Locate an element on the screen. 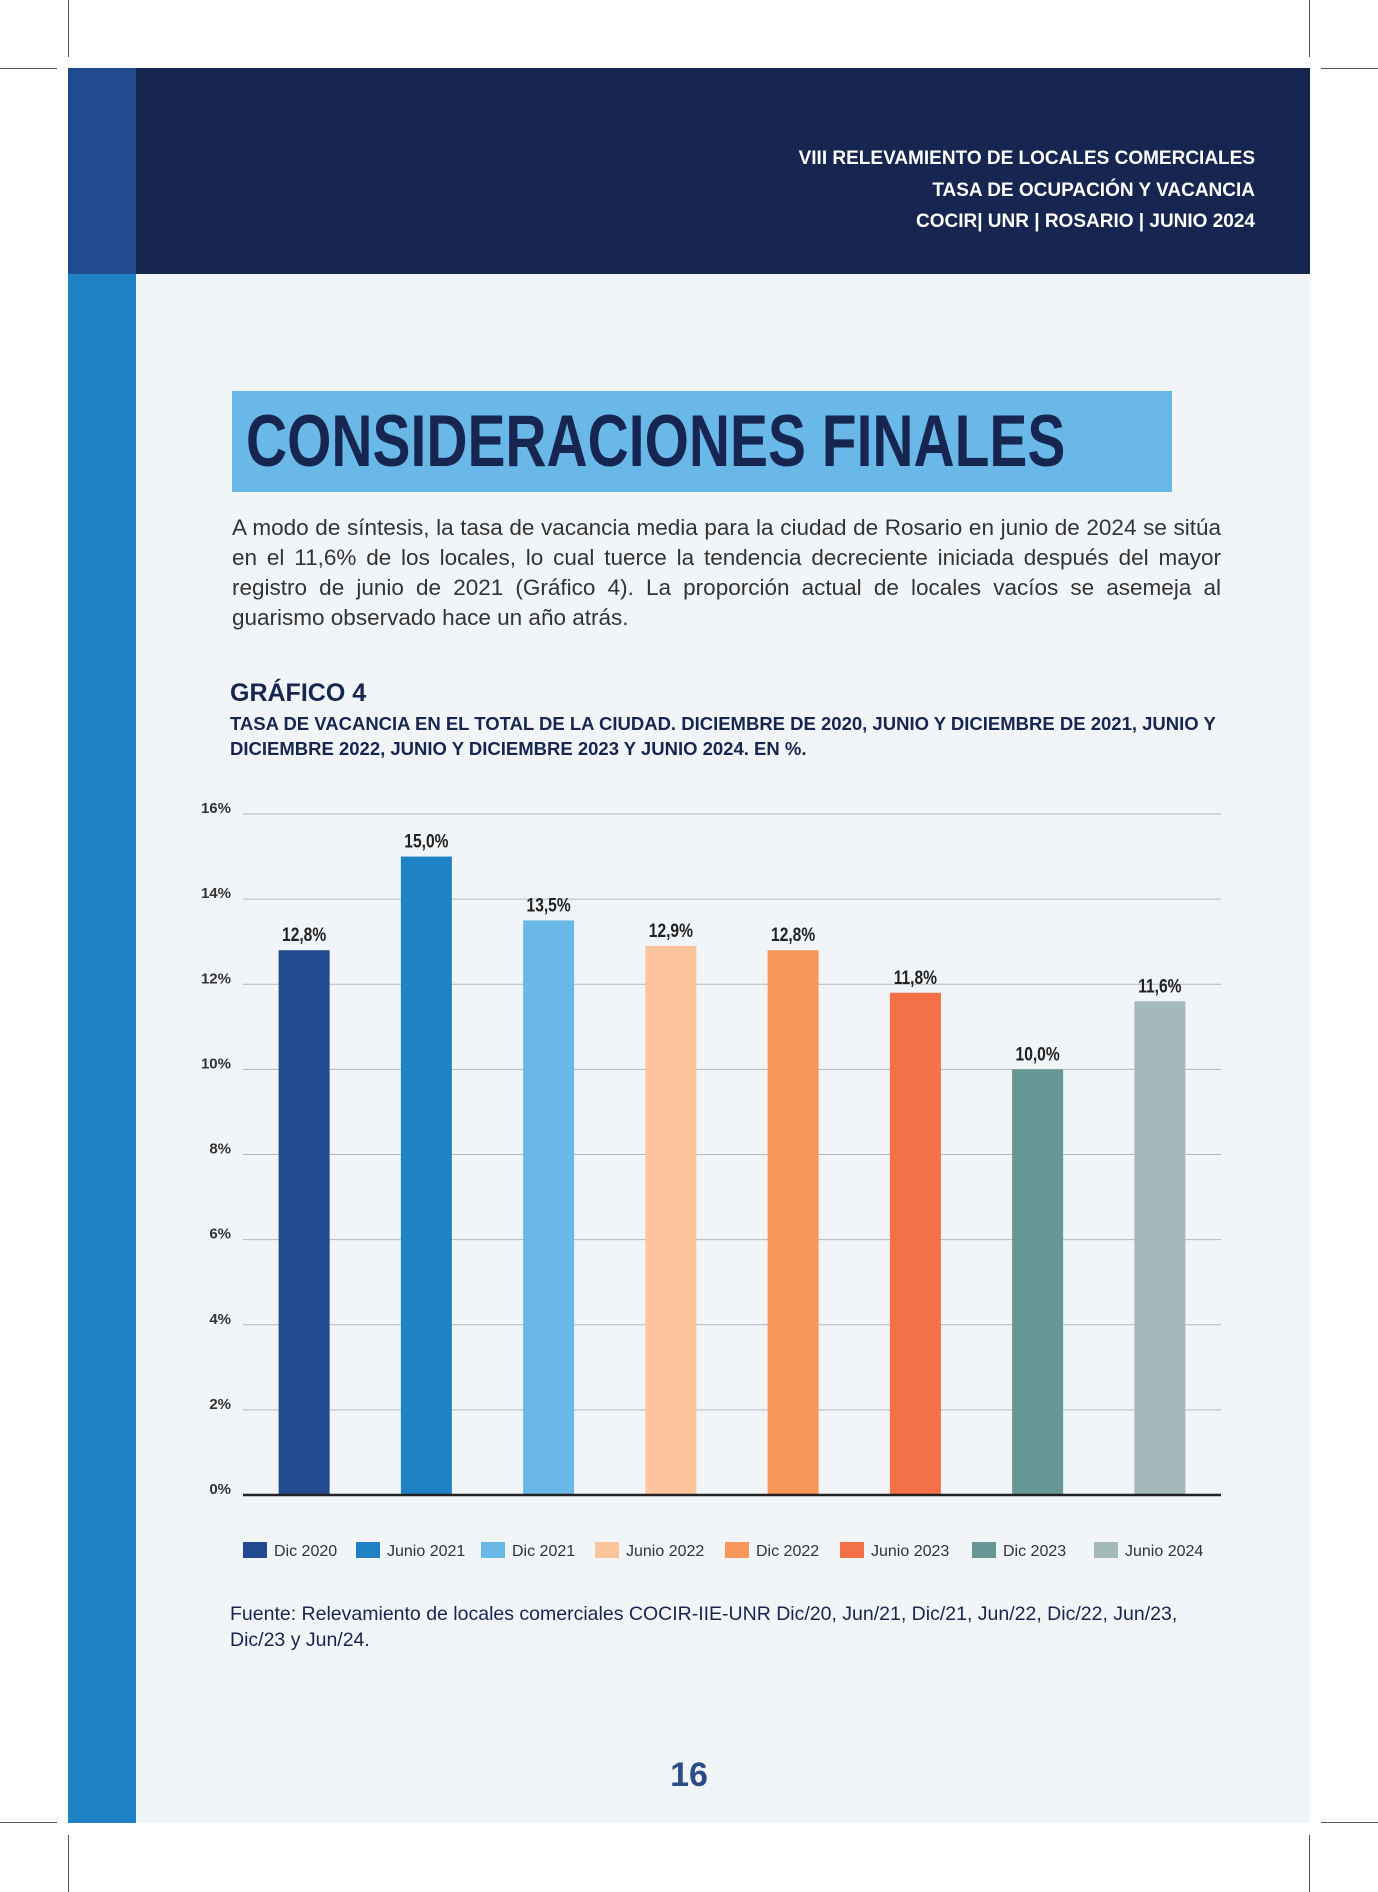 This screenshot has height=1892, width=1378. y-tick-label: 2% is located at coordinates (220, 1404).